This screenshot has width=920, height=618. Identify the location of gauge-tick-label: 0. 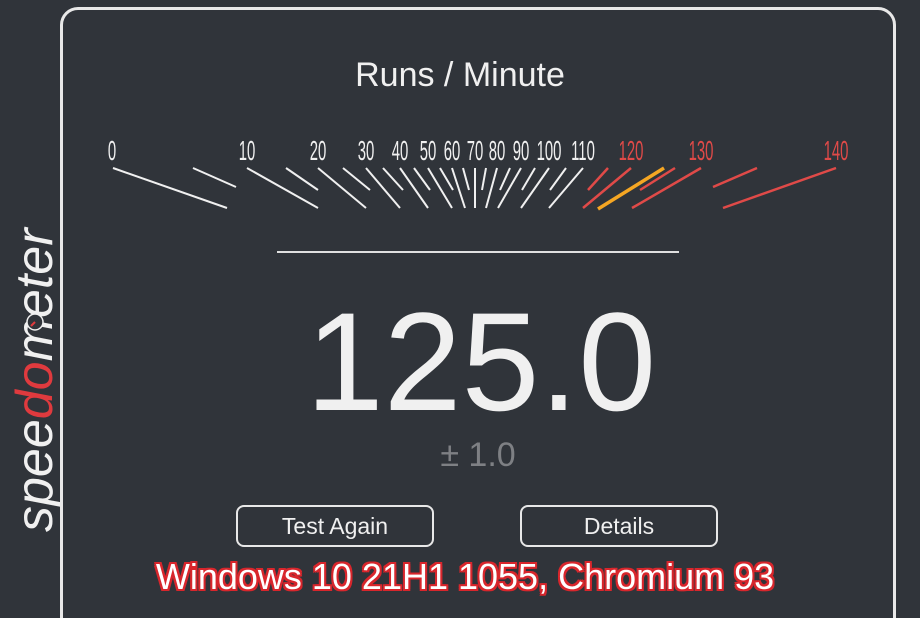
(112, 150).